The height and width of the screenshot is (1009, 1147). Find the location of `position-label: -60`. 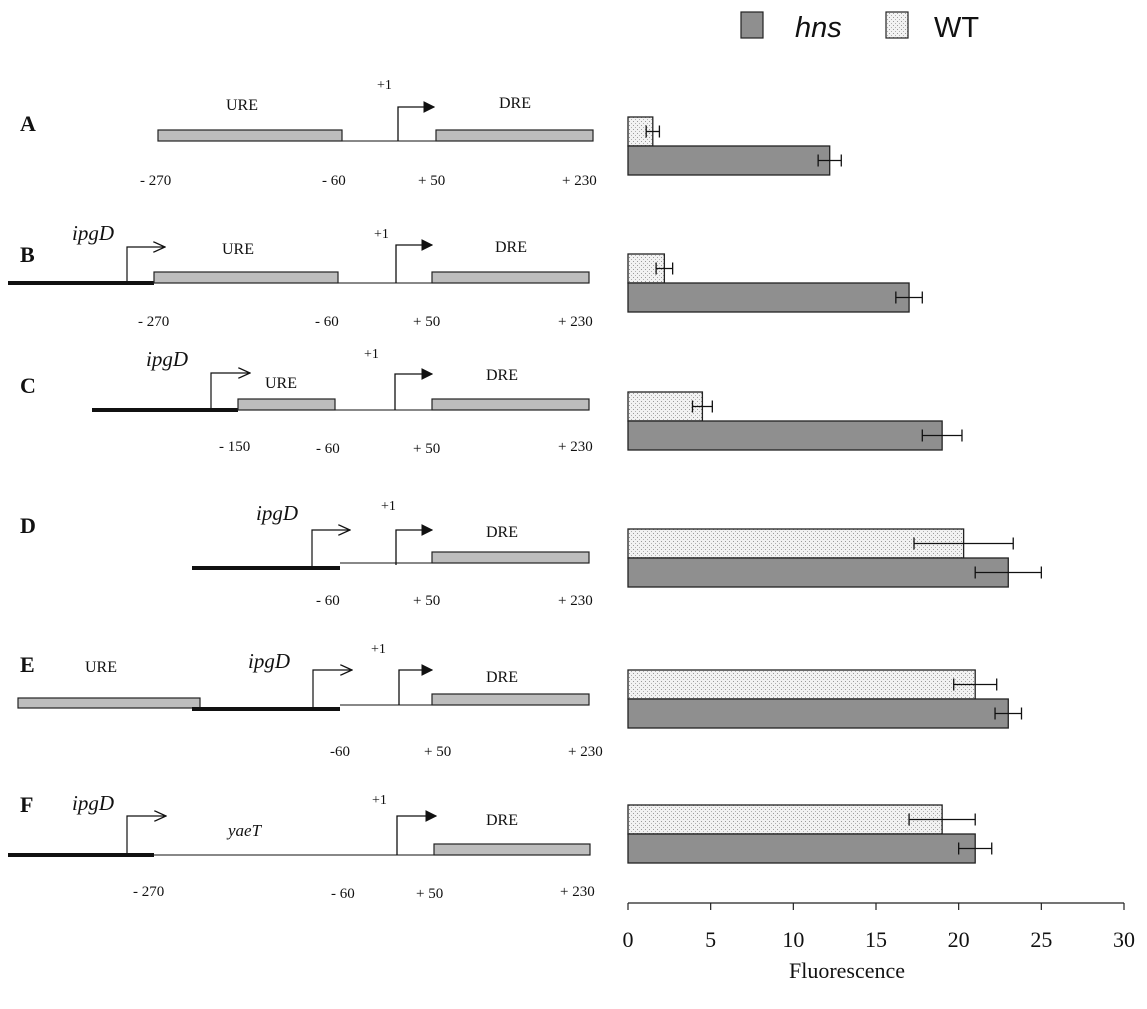

position-label: -60 is located at coordinates (340, 752).